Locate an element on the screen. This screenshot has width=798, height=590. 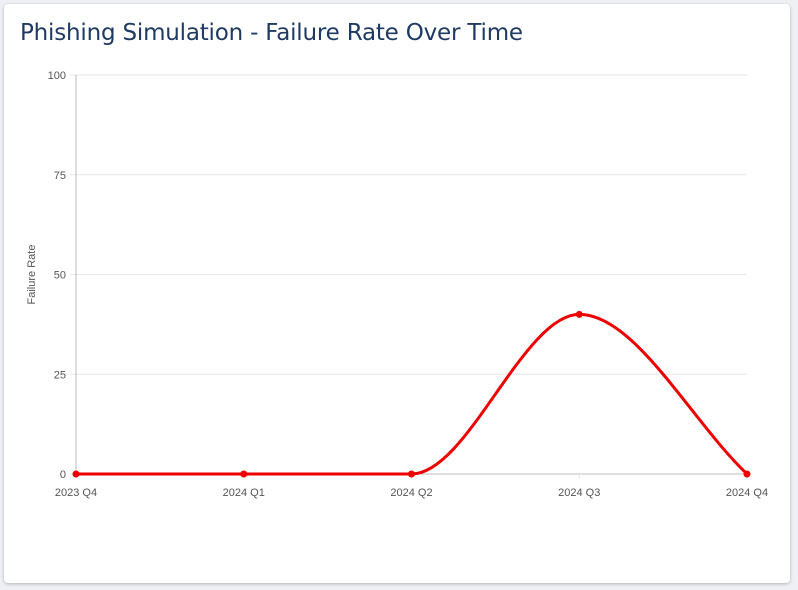
y-axis-title: Failure Rate is located at coordinates (32, 275).